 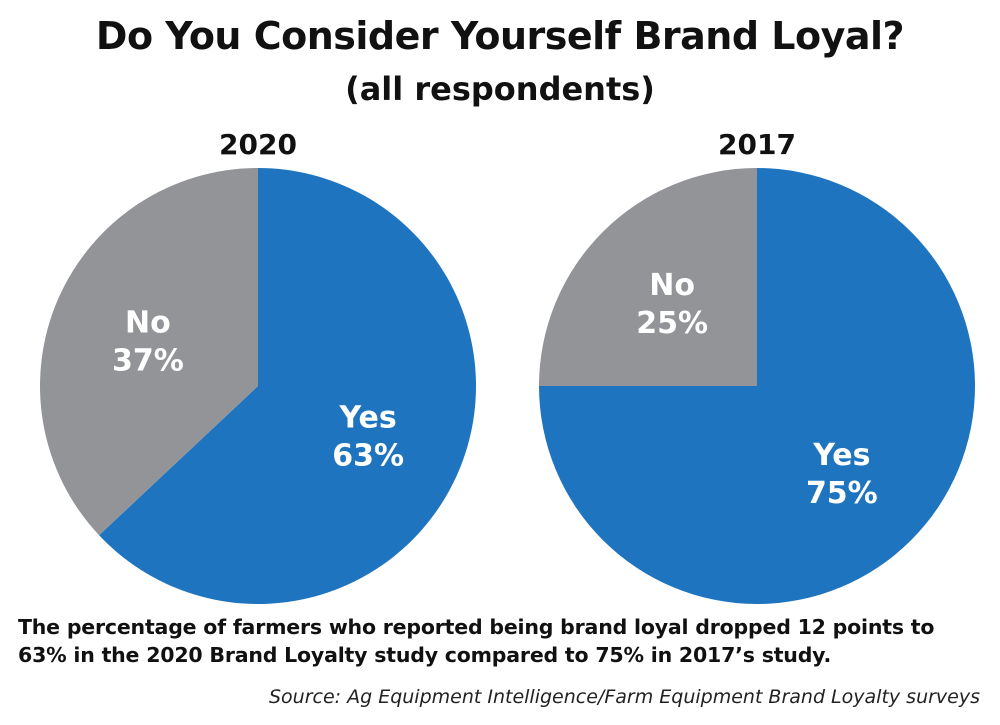 What do you see at coordinates (757, 144) in the screenshot?
I see `pie-title-2017: 2017` at bounding box center [757, 144].